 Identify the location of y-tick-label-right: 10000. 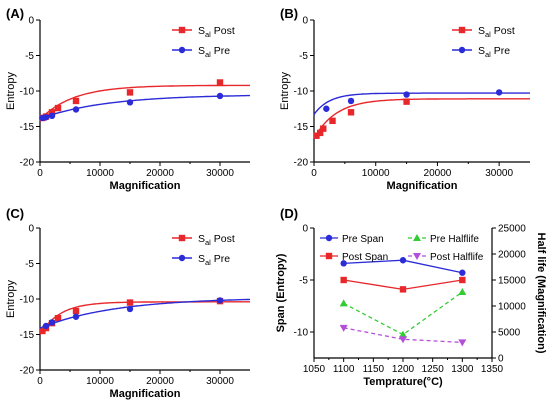
(512, 307).